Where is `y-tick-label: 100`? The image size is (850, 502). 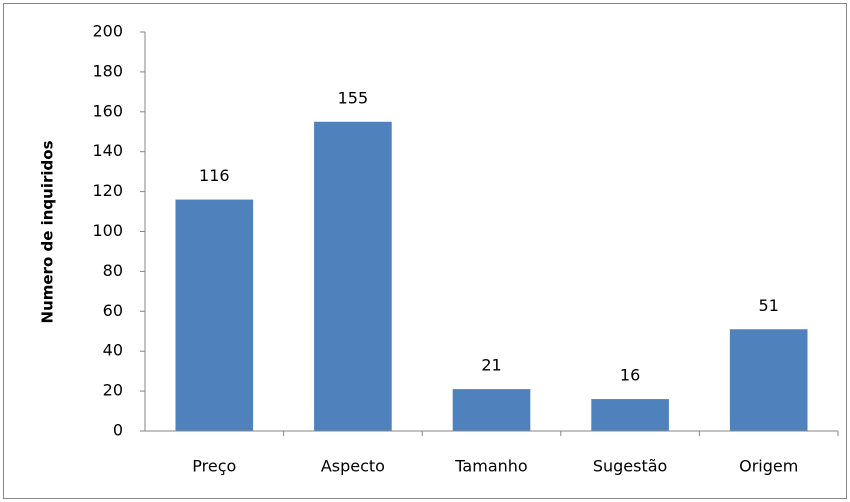
y-tick-label: 100 is located at coordinates (107, 230).